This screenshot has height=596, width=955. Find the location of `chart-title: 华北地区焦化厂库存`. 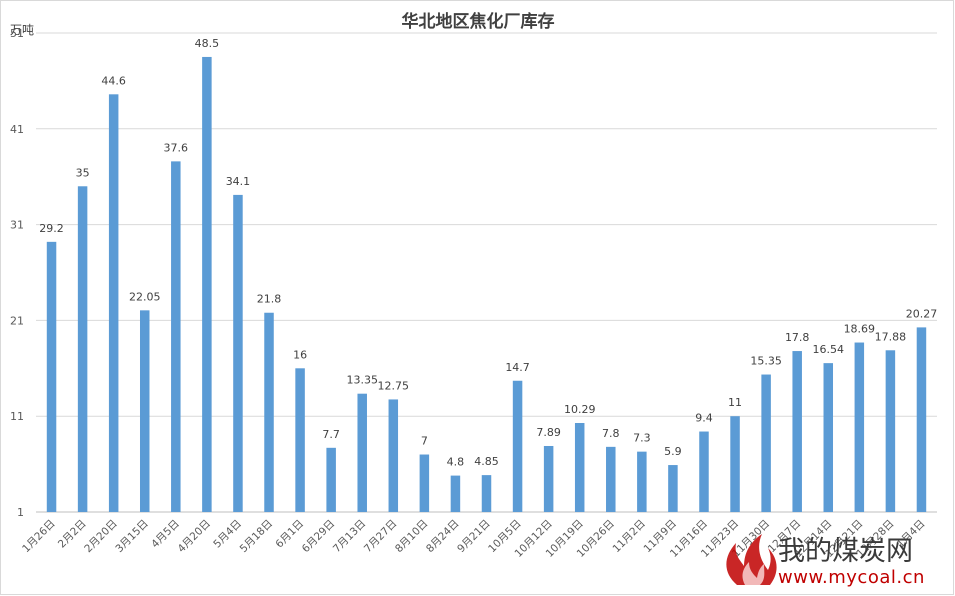

chart-title: 华北地区焦化厂库存 is located at coordinates (478, 21).